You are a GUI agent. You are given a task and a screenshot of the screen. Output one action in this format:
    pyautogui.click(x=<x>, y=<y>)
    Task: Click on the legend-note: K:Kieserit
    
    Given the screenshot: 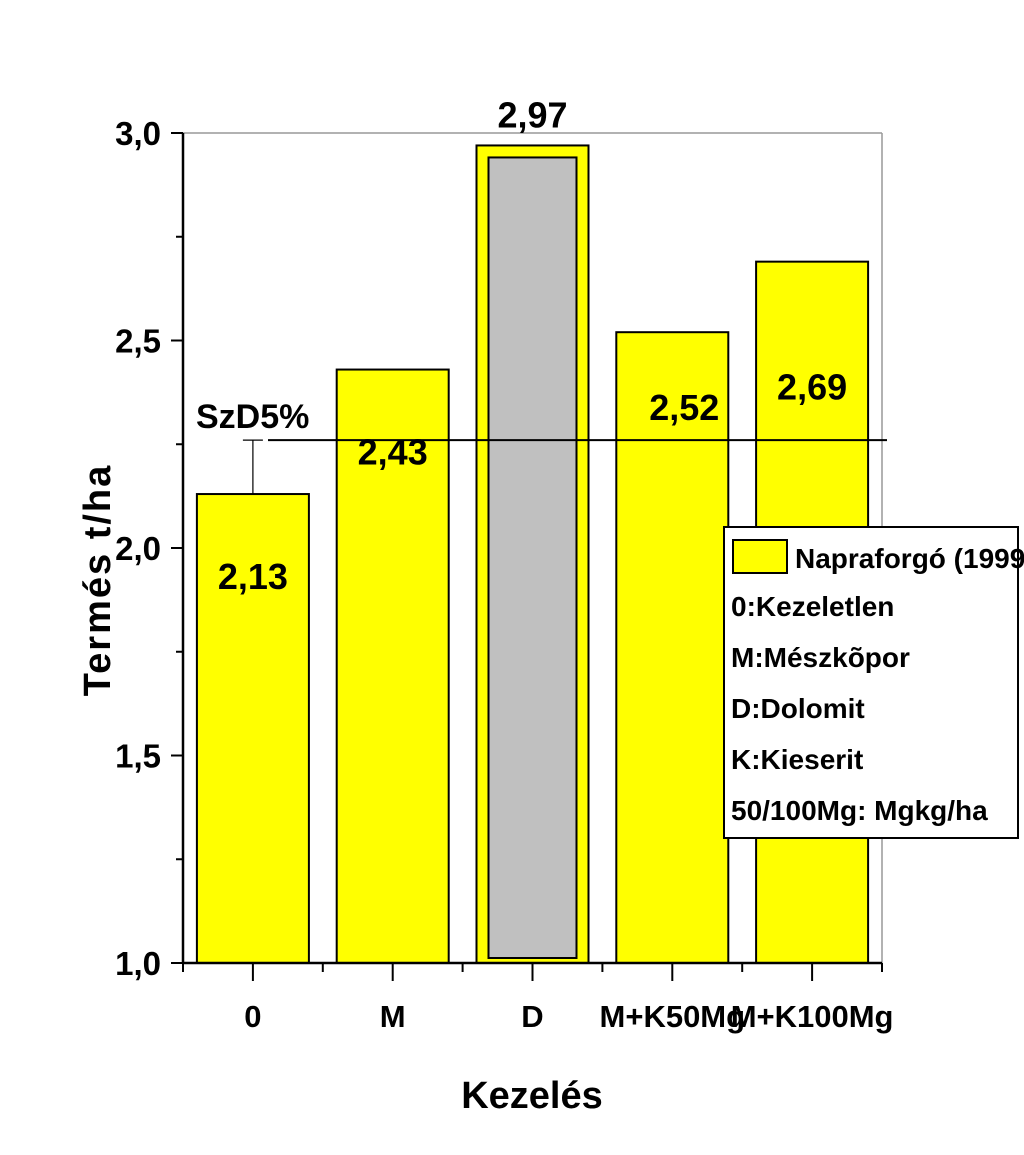 What is the action you would take?
    pyautogui.click(x=797, y=759)
    